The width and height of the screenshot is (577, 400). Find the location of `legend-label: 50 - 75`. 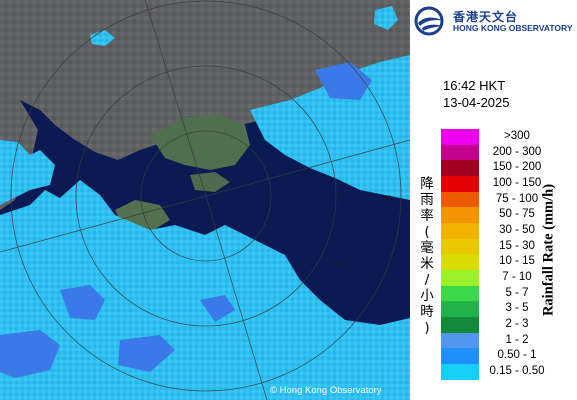

legend-label: 50 - 75 is located at coordinates (517, 214).